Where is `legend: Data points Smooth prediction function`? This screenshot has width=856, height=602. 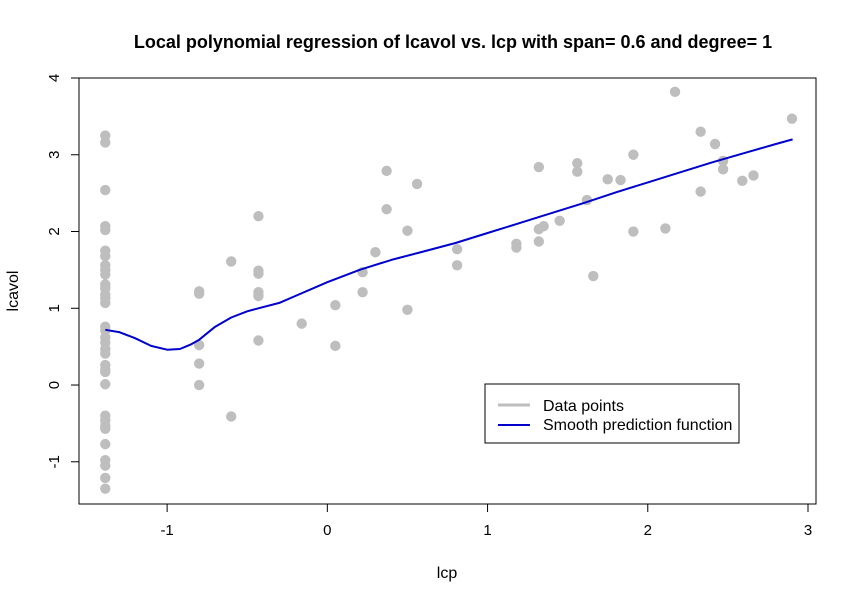 legend: Data points Smooth prediction function is located at coordinates (612, 413).